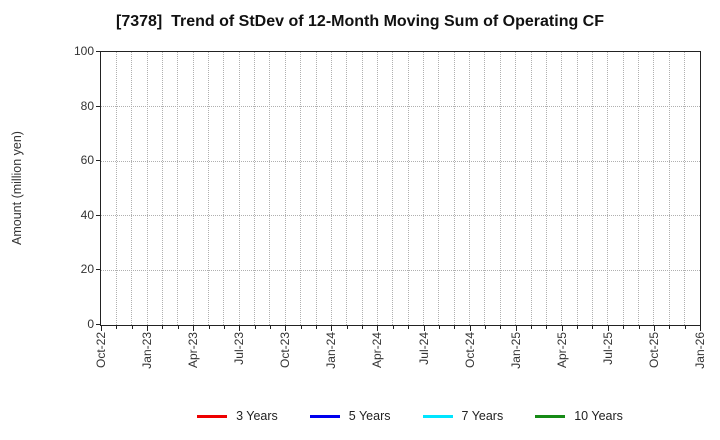  Describe the element at coordinates (285, 350) in the screenshot. I see `x-tick-label: Oct-23` at that location.